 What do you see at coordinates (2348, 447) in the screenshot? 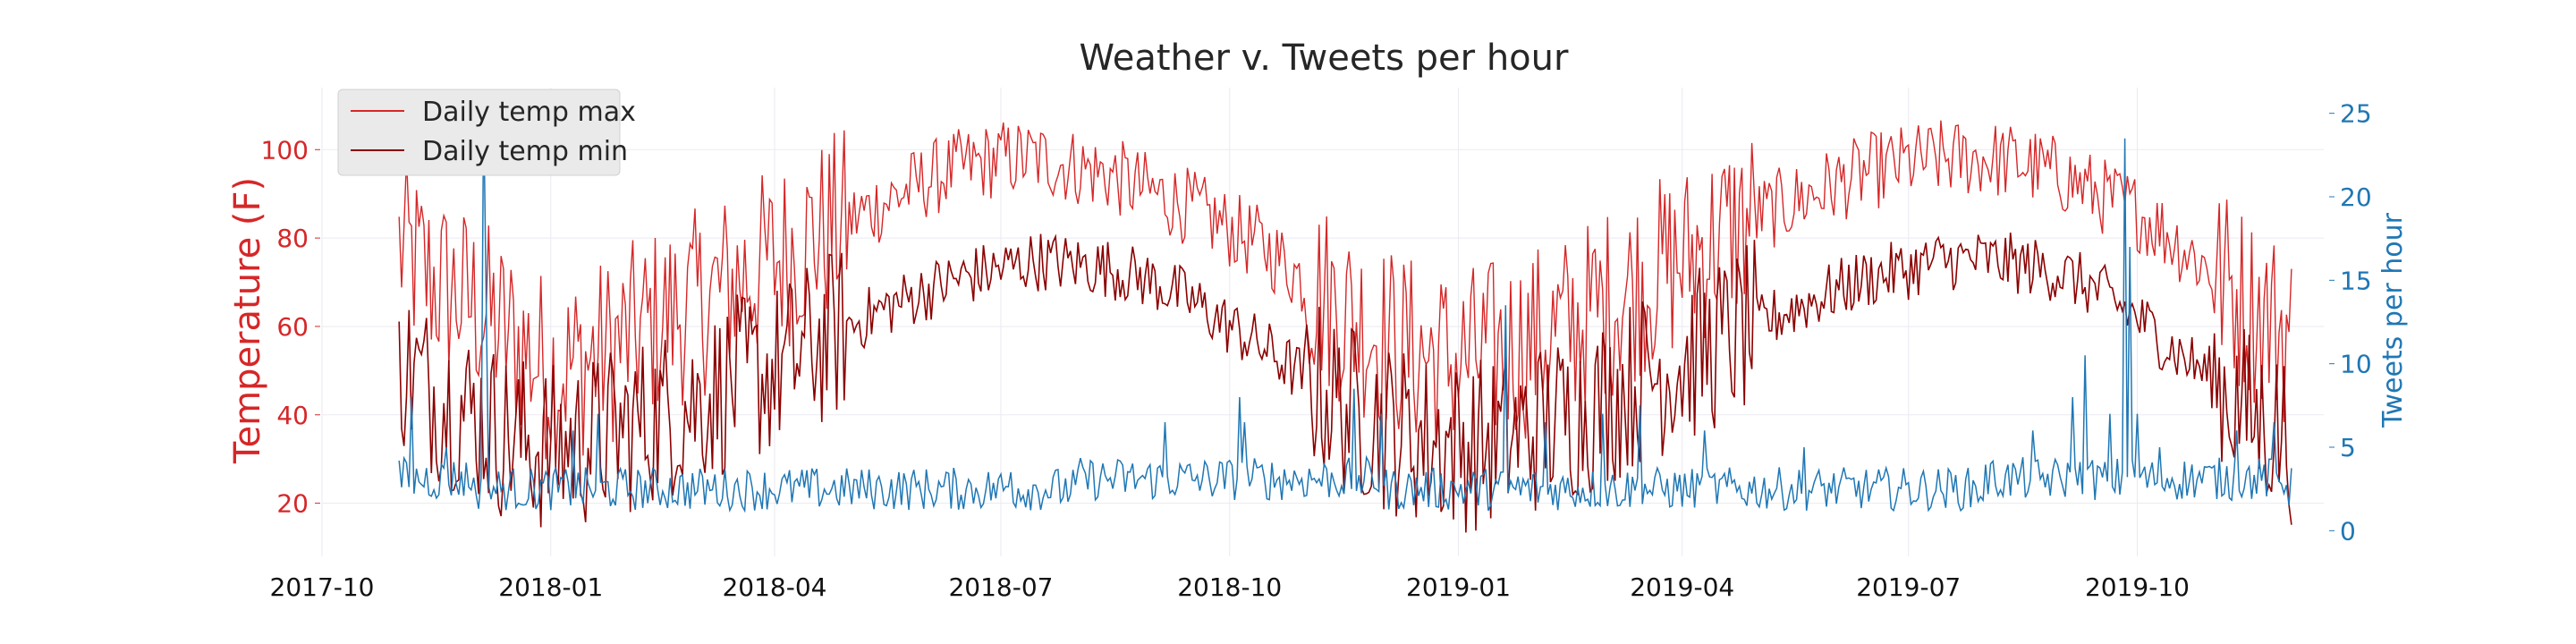
I see `y-tick-label-right: 5` at bounding box center [2348, 447].